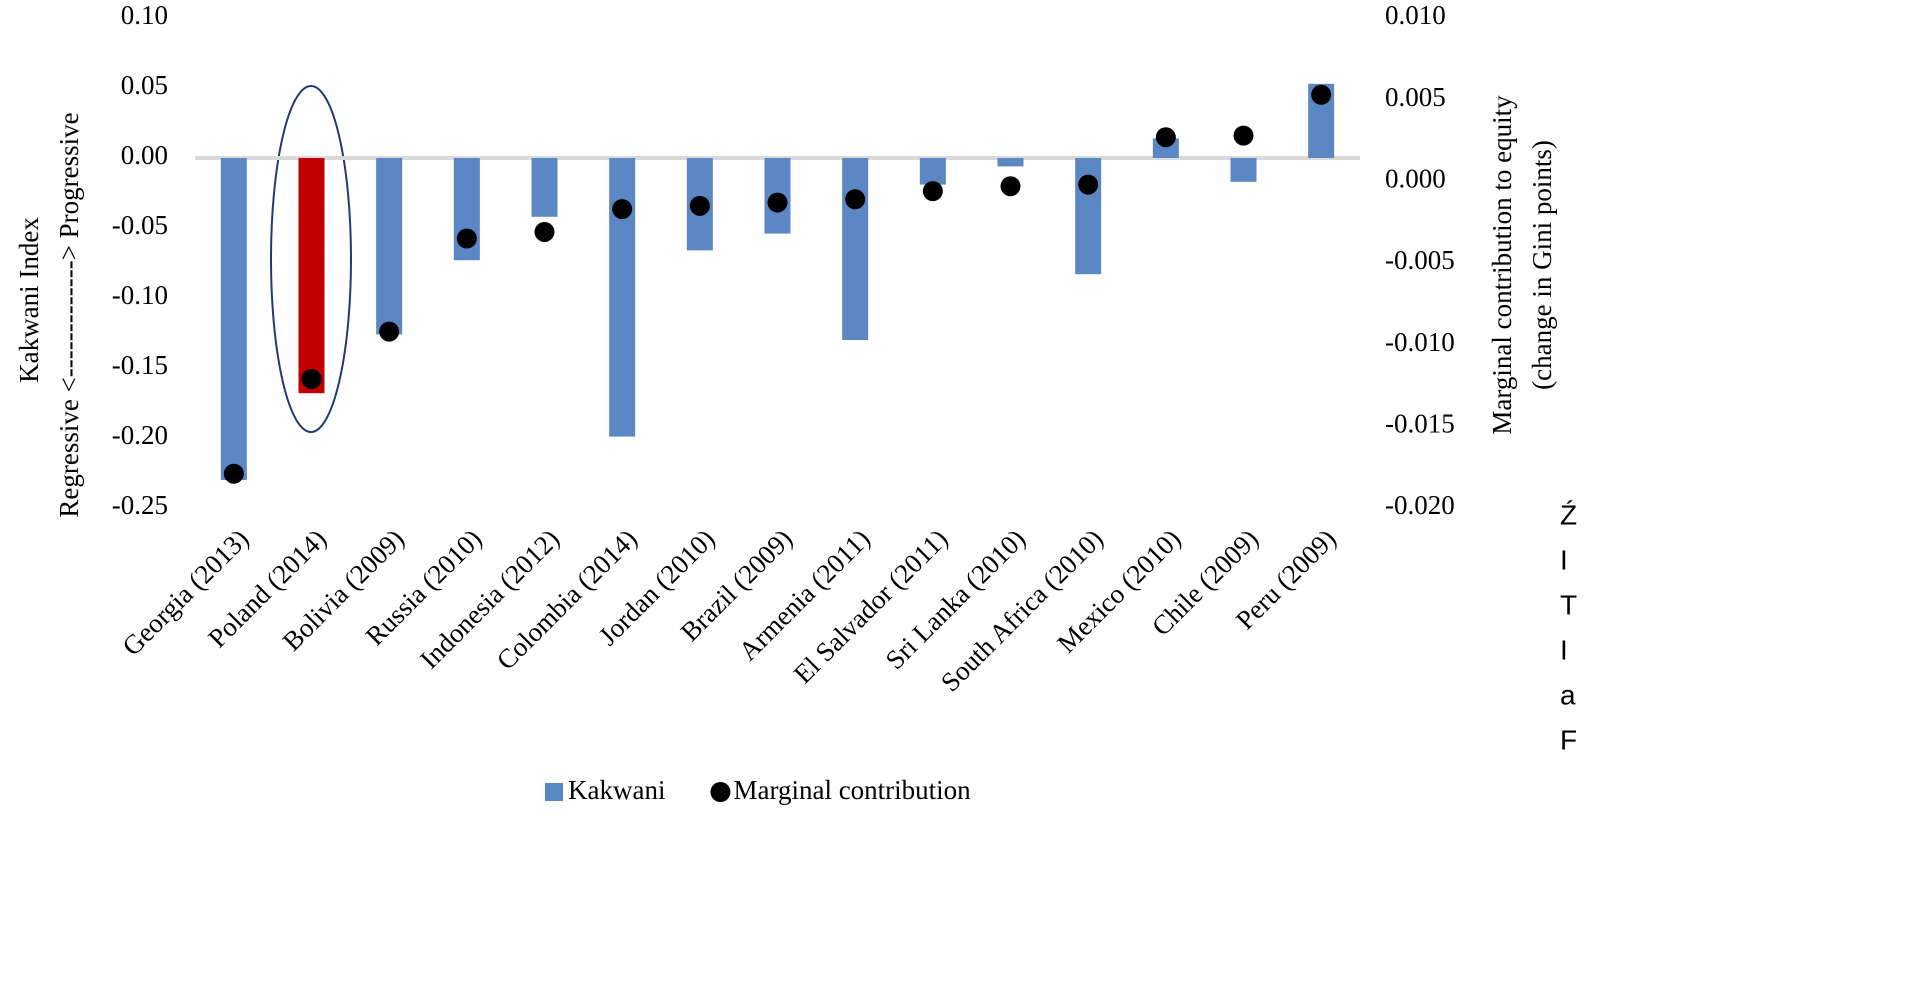 This screenshot has height=995, width=1929. What do you see at coordinates (144, 85) in the screenshot?
I see `y-tick-label: 0.05` at bounding box center [144, 85].